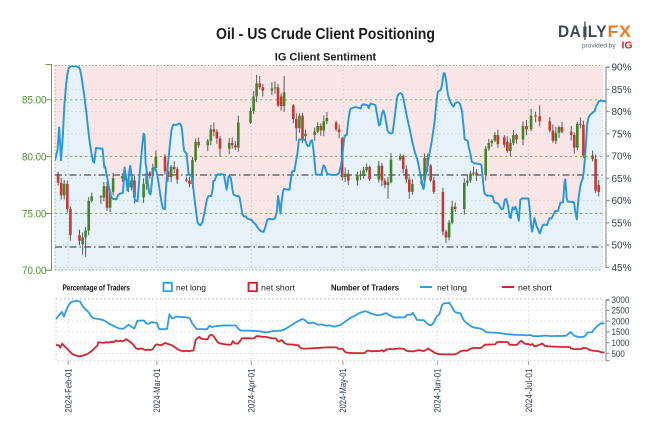 The width and height of the screenshot is (667, 428). Describe the element at coordinates (157, 391) in the screenshot. I see `svg-text: 2024-Mar-01` at that location.